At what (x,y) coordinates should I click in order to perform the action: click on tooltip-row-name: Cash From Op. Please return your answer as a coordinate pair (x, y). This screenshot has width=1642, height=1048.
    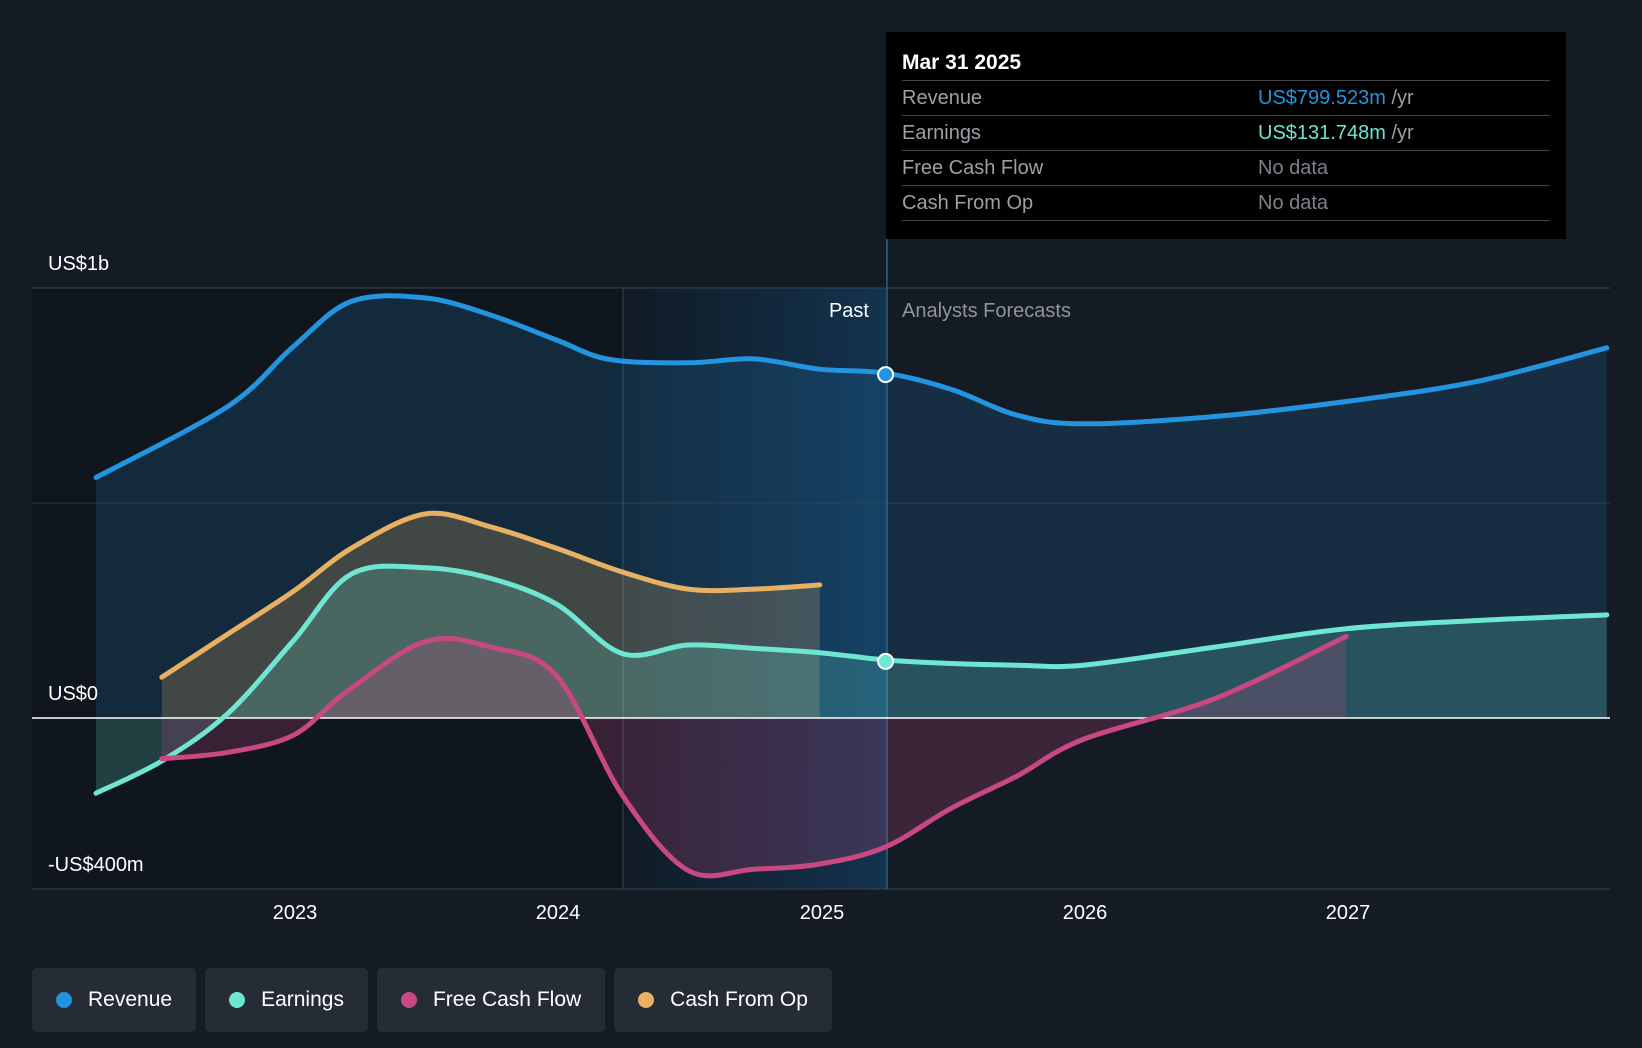
    Looking at the image, I should click on (968, 203).